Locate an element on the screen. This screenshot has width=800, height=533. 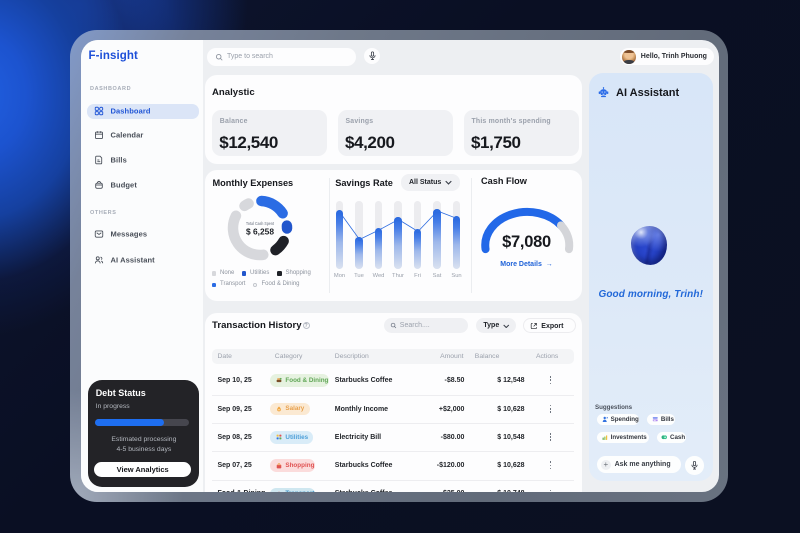
svg-text: $ 6,258 is located at coordinates (260, 232).